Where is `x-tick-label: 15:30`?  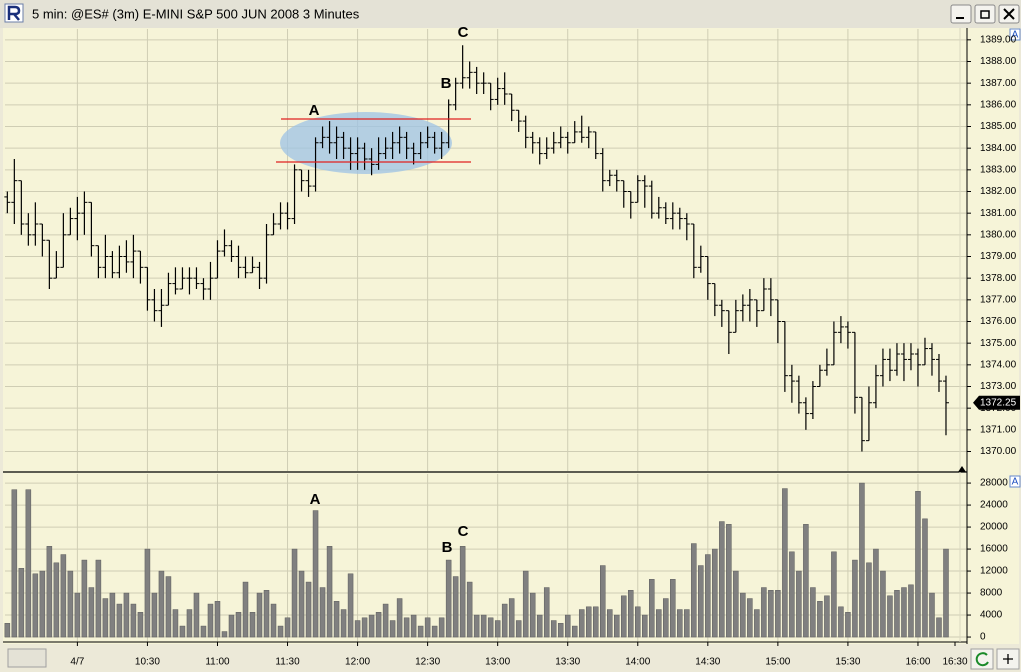
x-tick-label: 15:30 is located at coordinates (847, 662).